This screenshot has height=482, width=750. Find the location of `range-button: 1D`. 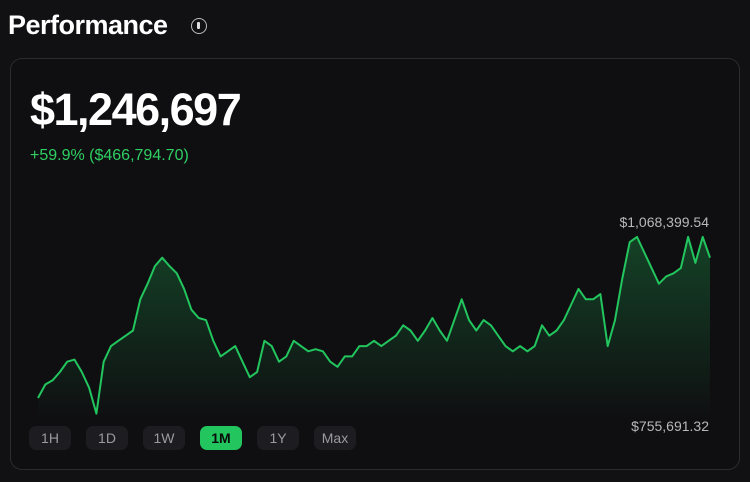

range-button: 1D is located at coordinates (107, 438).